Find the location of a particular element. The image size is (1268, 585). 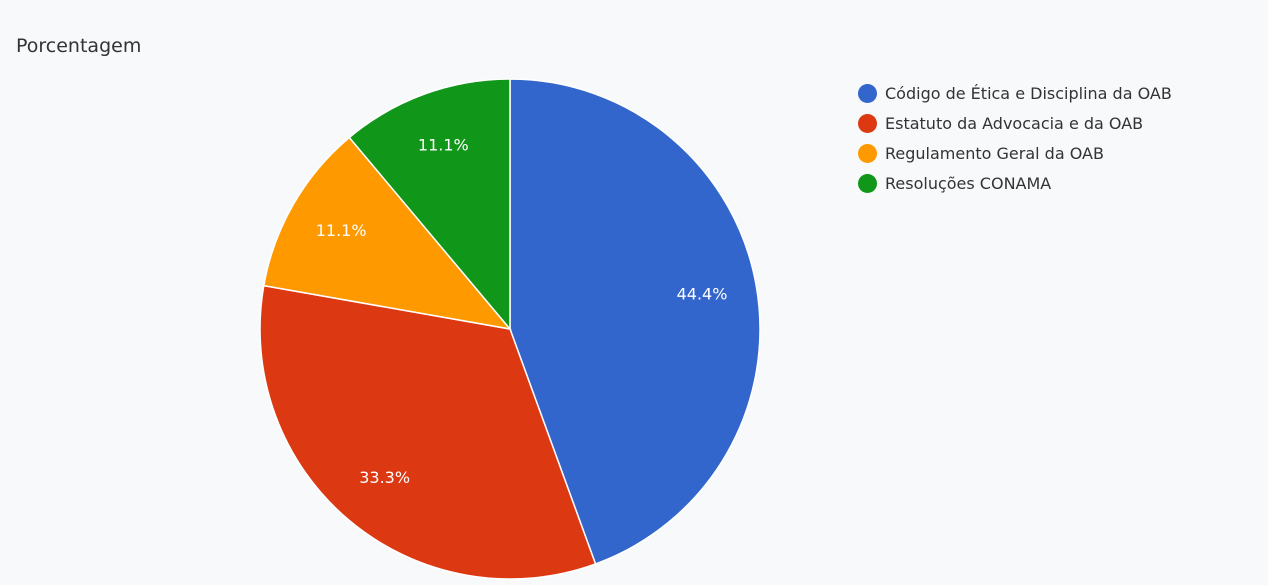

chart-title: Porcentagem is located at coordinates (79, 46).